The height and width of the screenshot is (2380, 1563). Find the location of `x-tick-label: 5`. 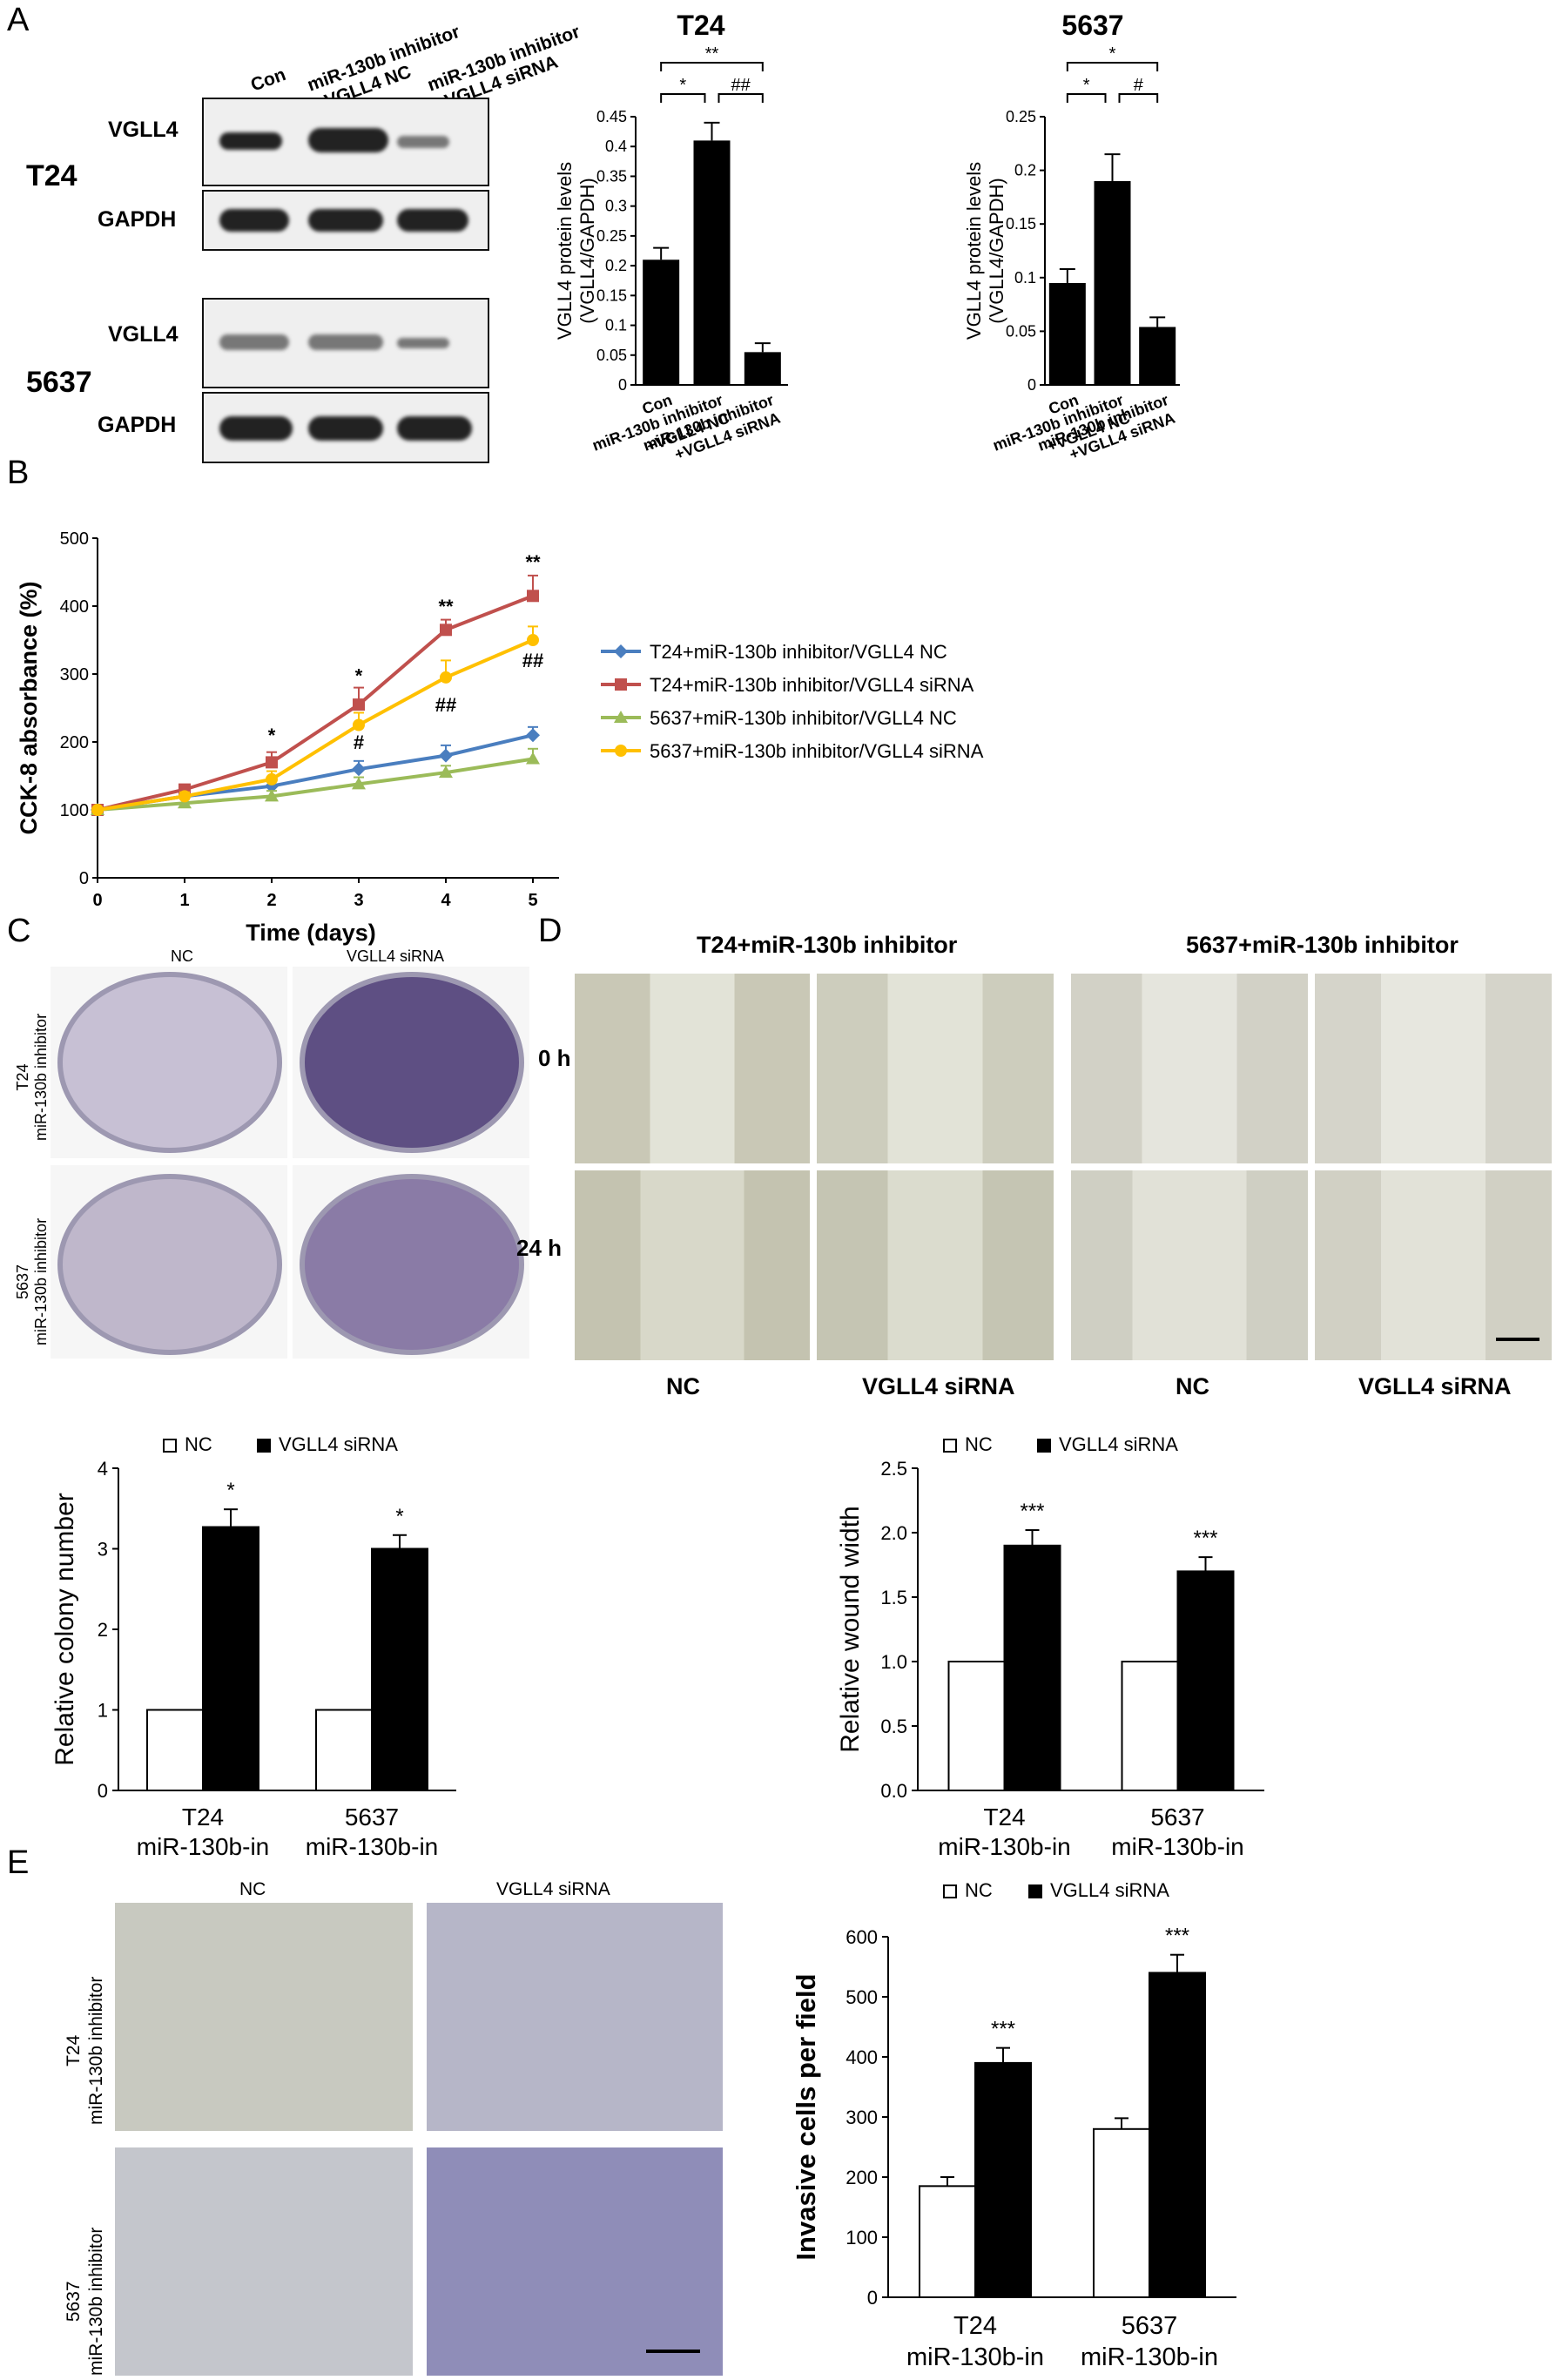

x-tick-label: 5 is located at coordinates (532, 900).